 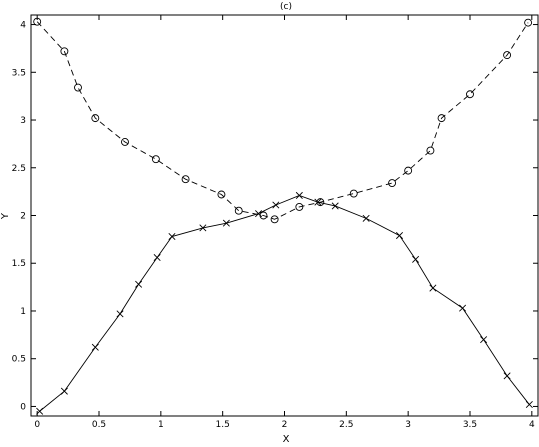 What do you see at coordinates (23, 121) in the screenshot?
I see `y-tick-label: 3` at bounding box center [23, 121].